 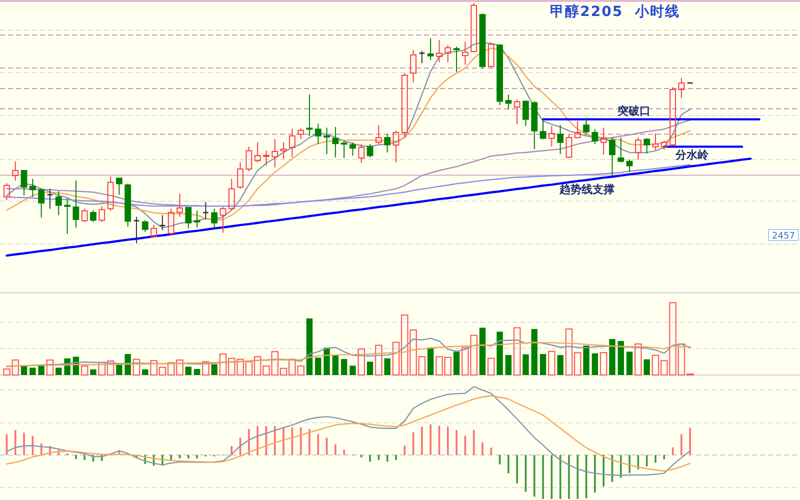 What do you see at coordinates (615, 11) in the screenshot?
I see `chart-title: 甲醇2205 小时线` at bounding box center [615, 11].